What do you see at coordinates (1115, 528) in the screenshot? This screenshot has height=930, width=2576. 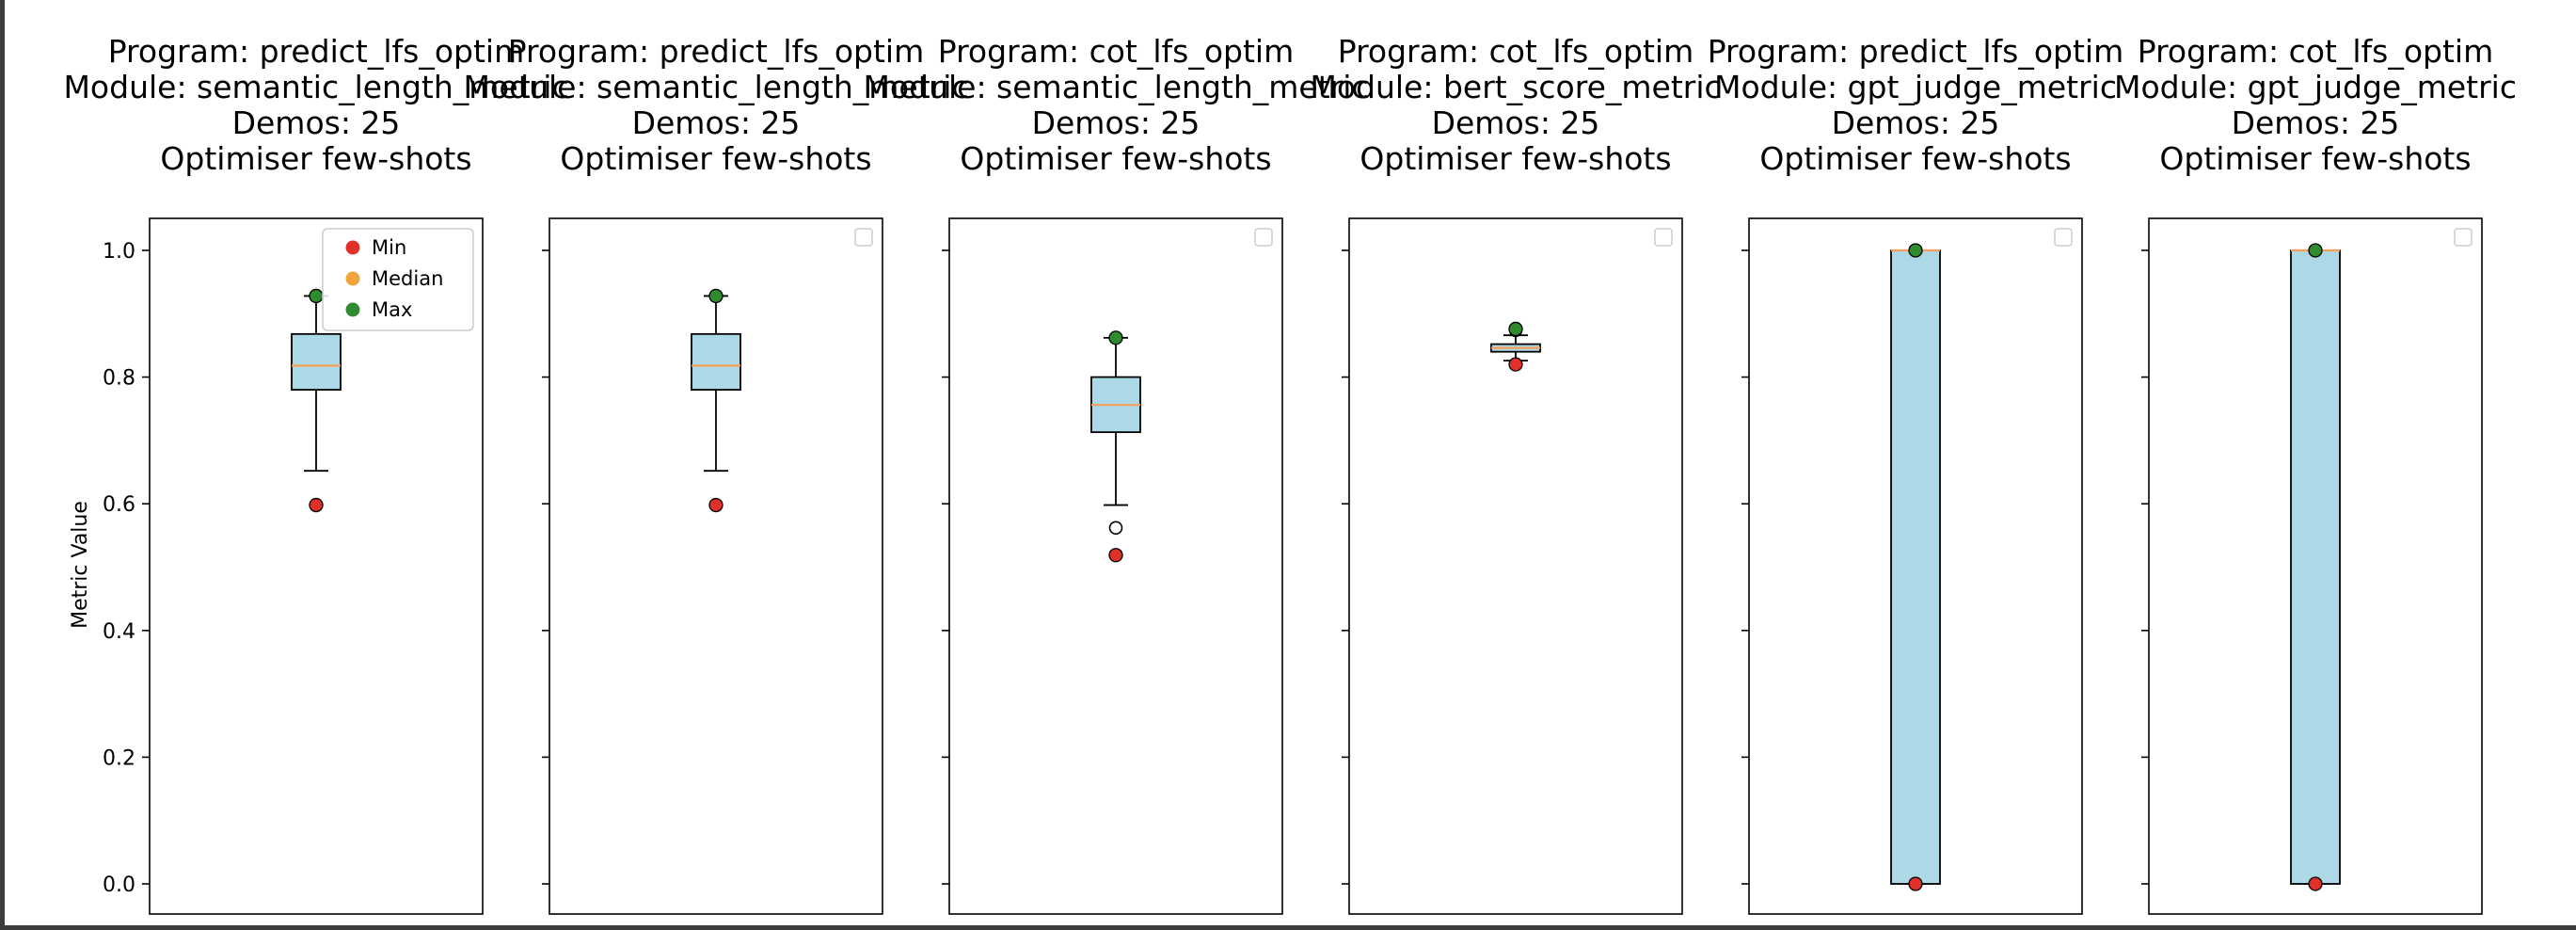 I see `outlier-point` at bounding box center [1115, 528].